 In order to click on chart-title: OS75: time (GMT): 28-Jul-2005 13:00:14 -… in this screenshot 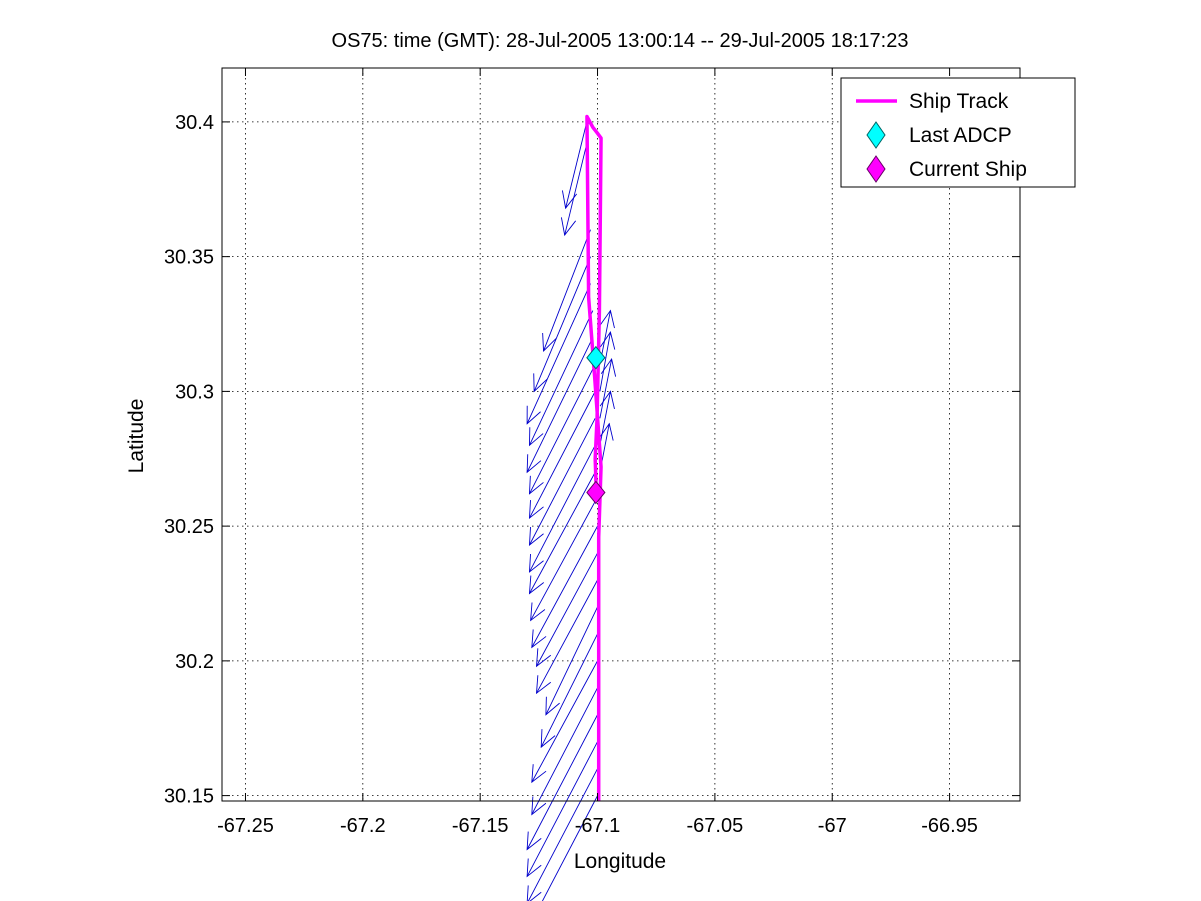, I will do `click(620, 41)`.